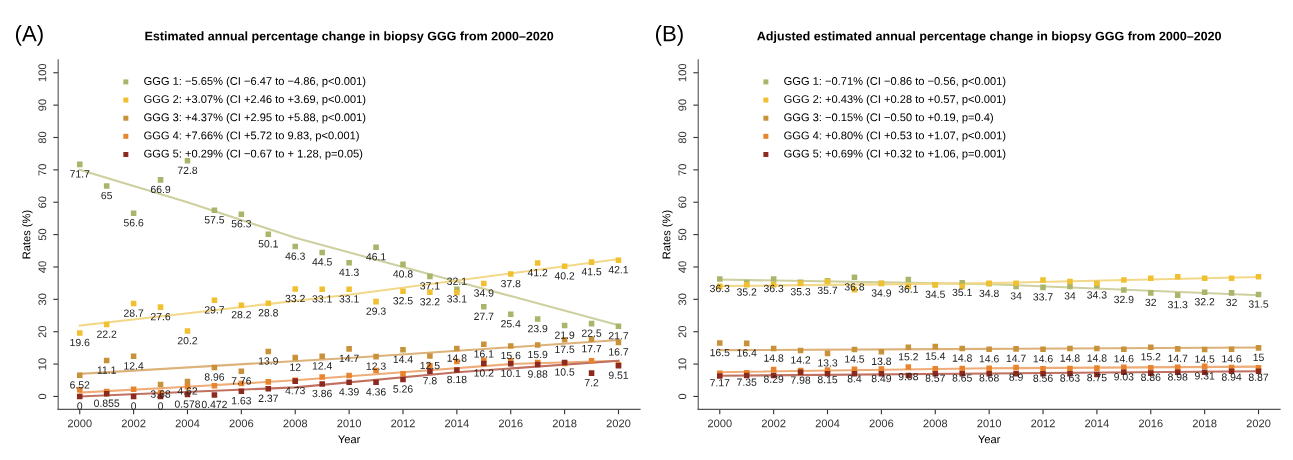 This screenshot has width=1293, height=460. What do you see at coordinates (827, 423) in the screenshot?
I see `x-tick-label: 2004` at bounding box center [827, 423].